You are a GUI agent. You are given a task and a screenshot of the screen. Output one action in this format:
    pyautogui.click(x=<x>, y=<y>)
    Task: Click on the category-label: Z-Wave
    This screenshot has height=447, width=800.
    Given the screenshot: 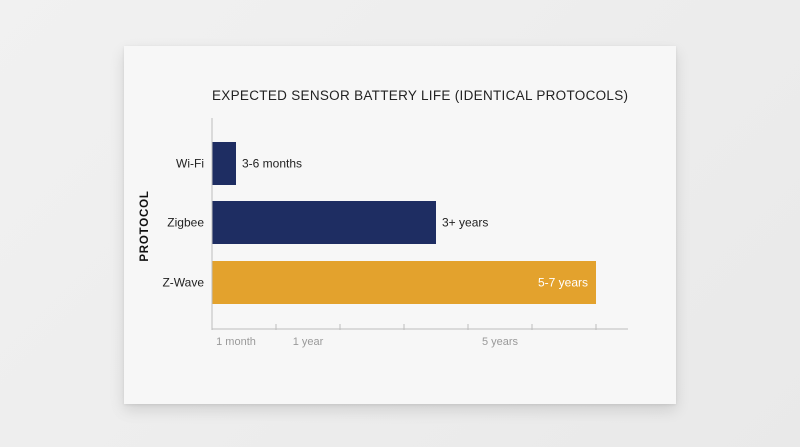 What is the action you would take?
    pyautogui.click(x=183, y=283)
    